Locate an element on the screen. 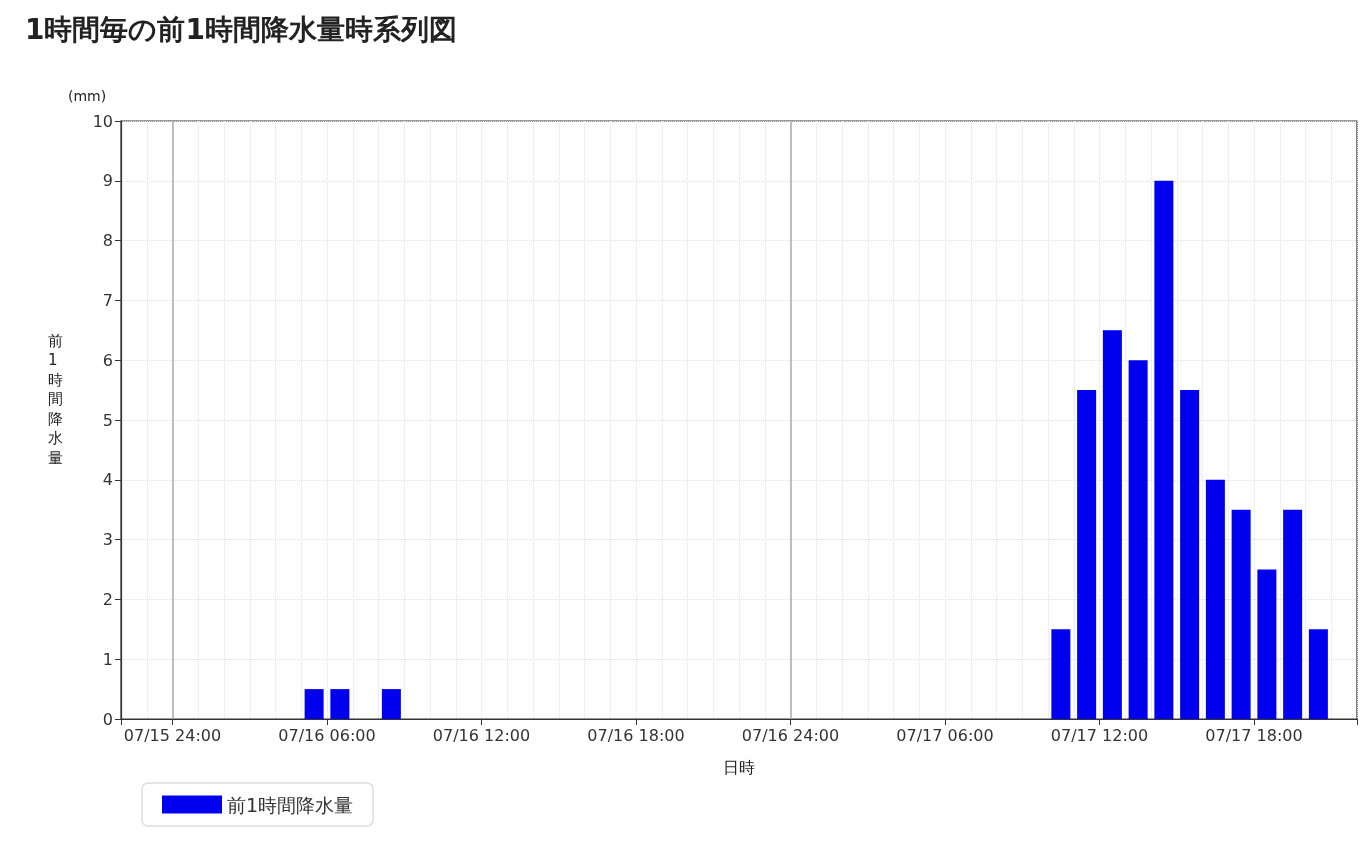 This screenshot has width=1372, height=856. x-tick-label: 07/15 24:00 is located at coordinates (172, 735).